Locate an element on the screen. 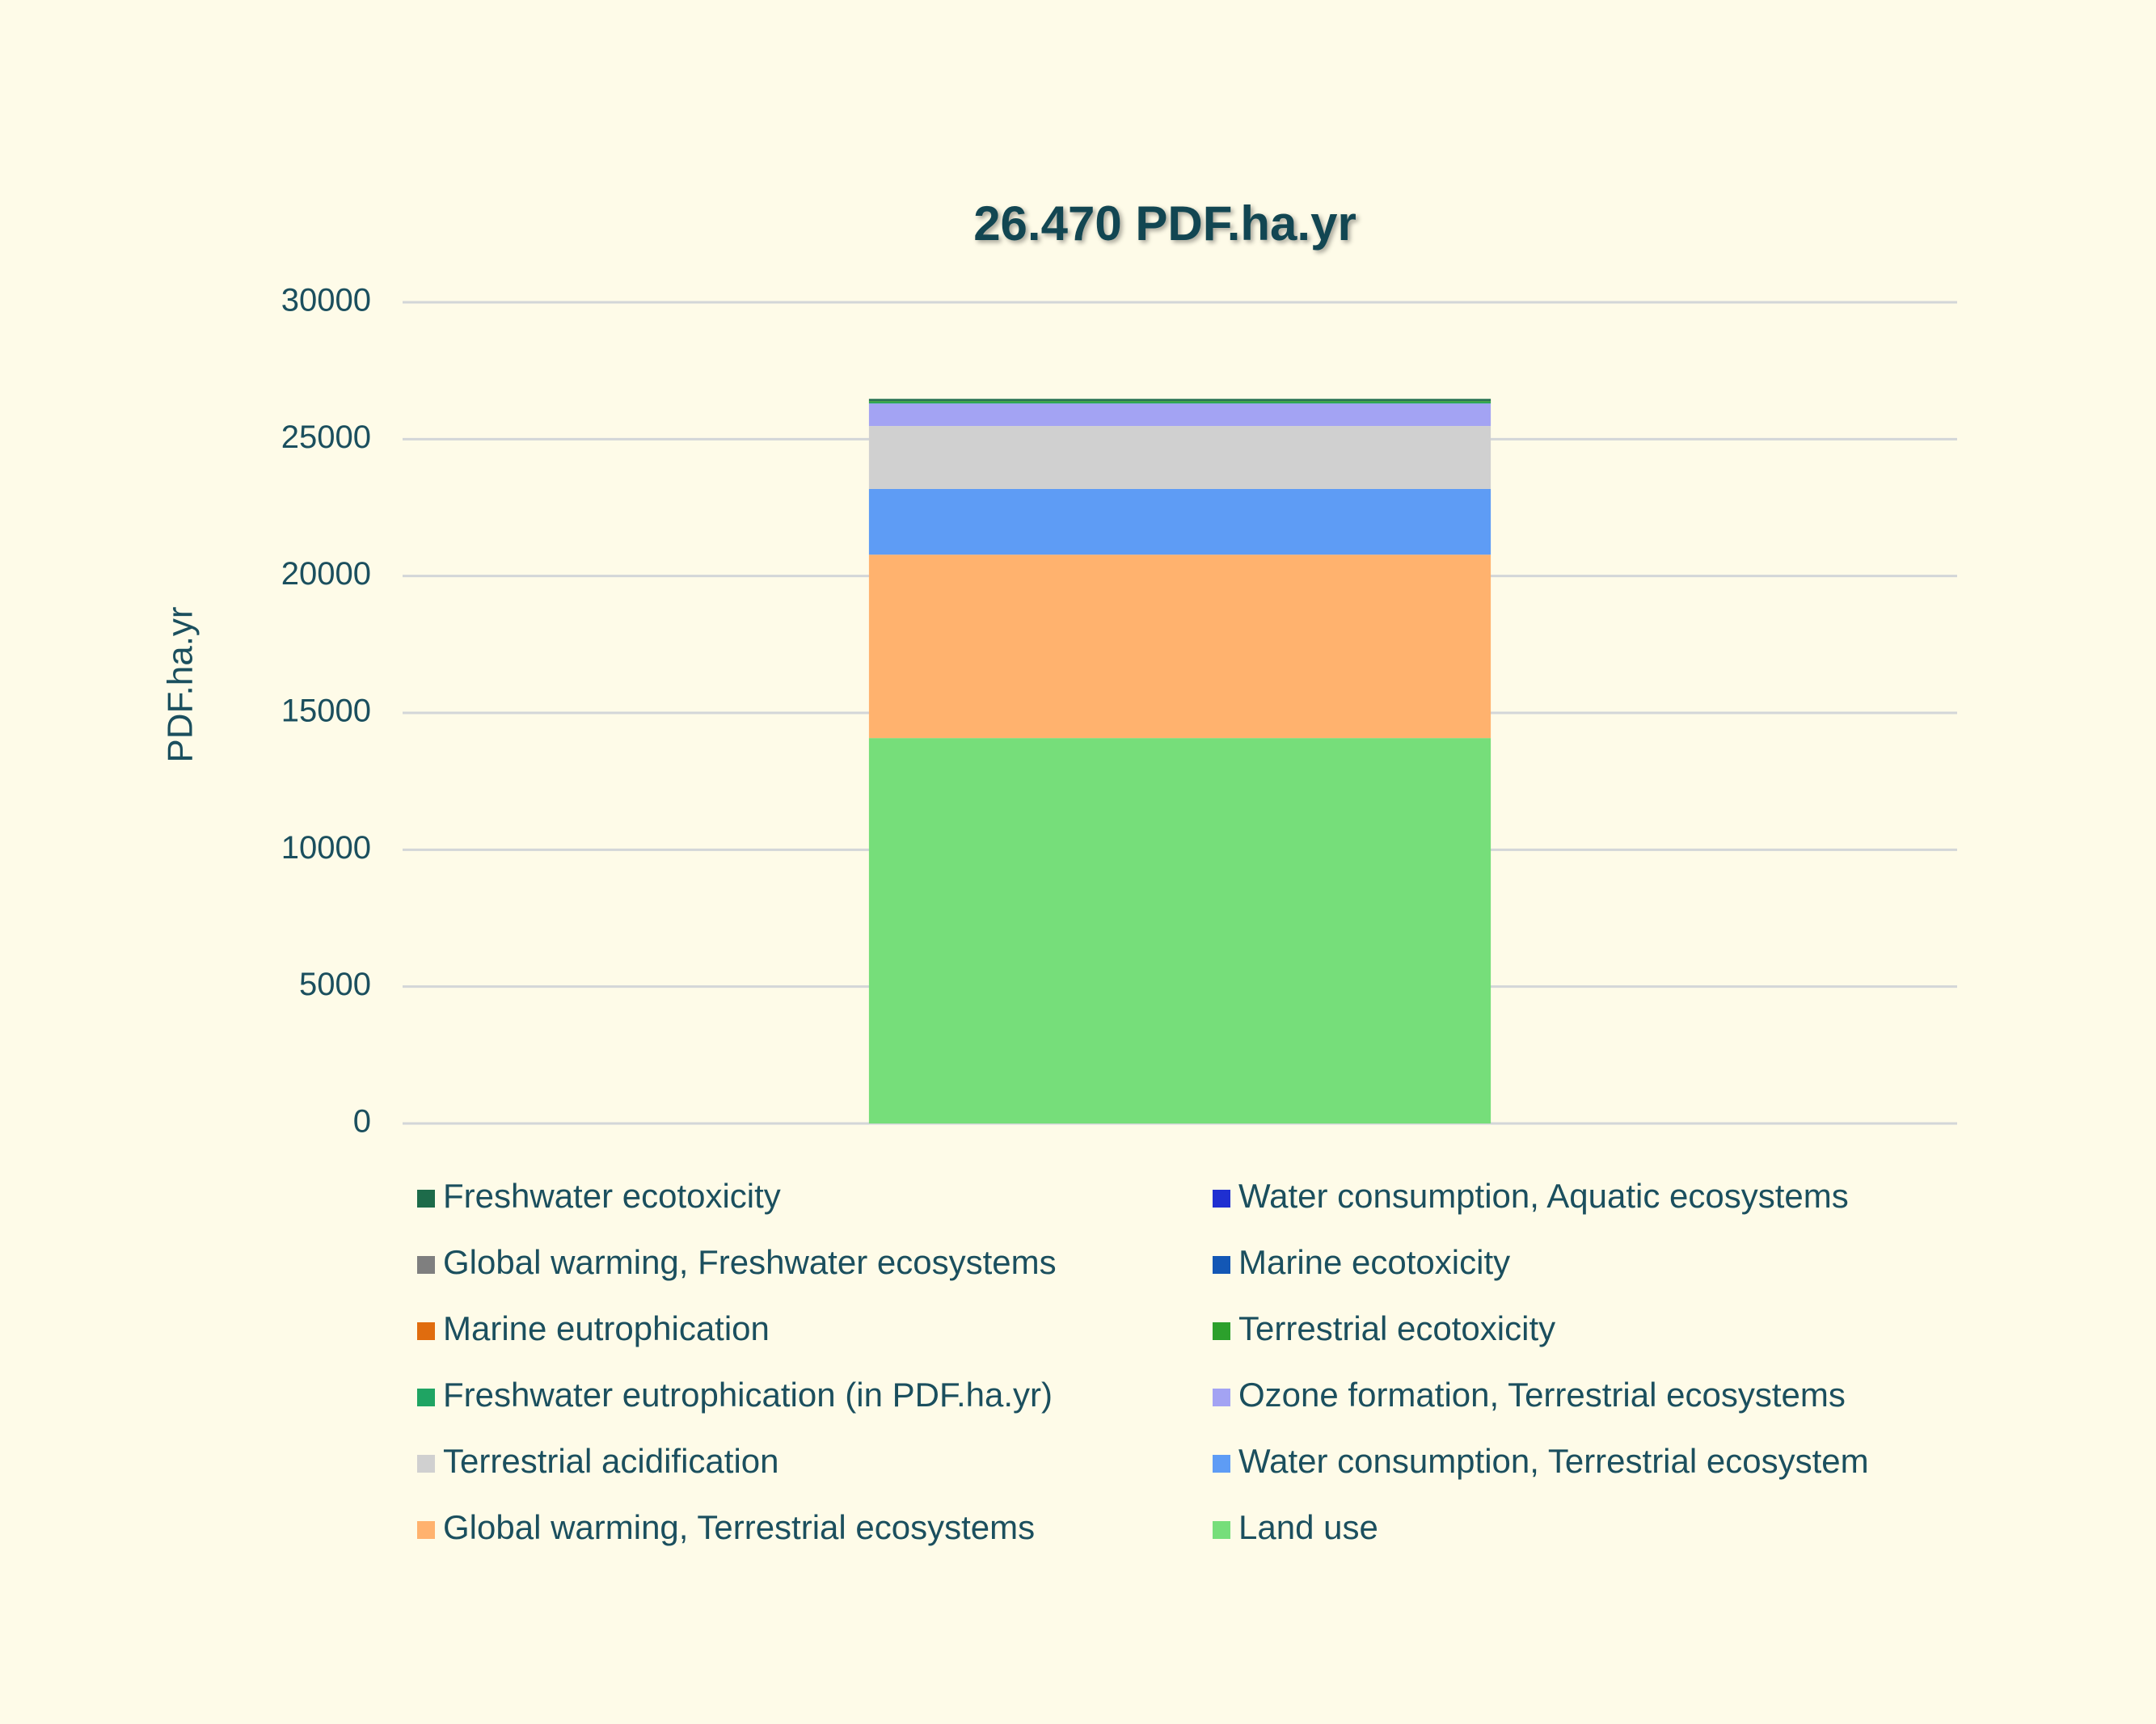 Image resolution: width=2156 pixels, height=1724 pixels. y-tick-label: 15000 is located at coordinates (326, 711).